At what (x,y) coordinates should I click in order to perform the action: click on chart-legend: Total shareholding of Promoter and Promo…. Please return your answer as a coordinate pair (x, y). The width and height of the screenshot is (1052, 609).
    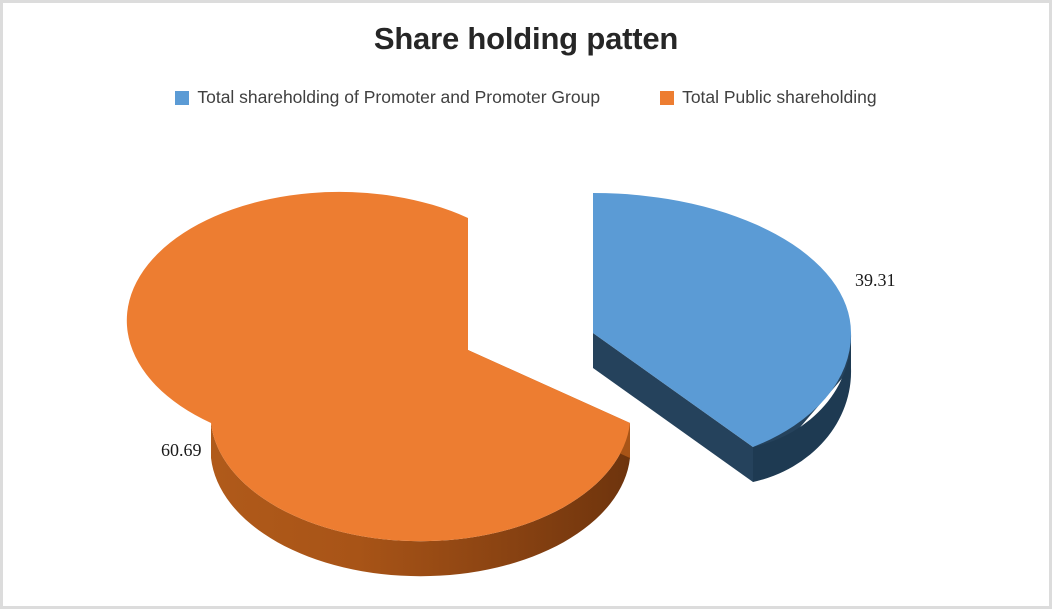
    Looking at the image, I should click on (526, 97).